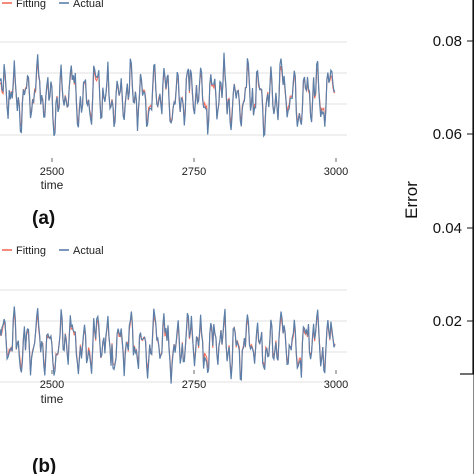 This screenshot has width=474, height=474. I want to click on legend-label-fitting-a: Fitting, so click(31, 5).